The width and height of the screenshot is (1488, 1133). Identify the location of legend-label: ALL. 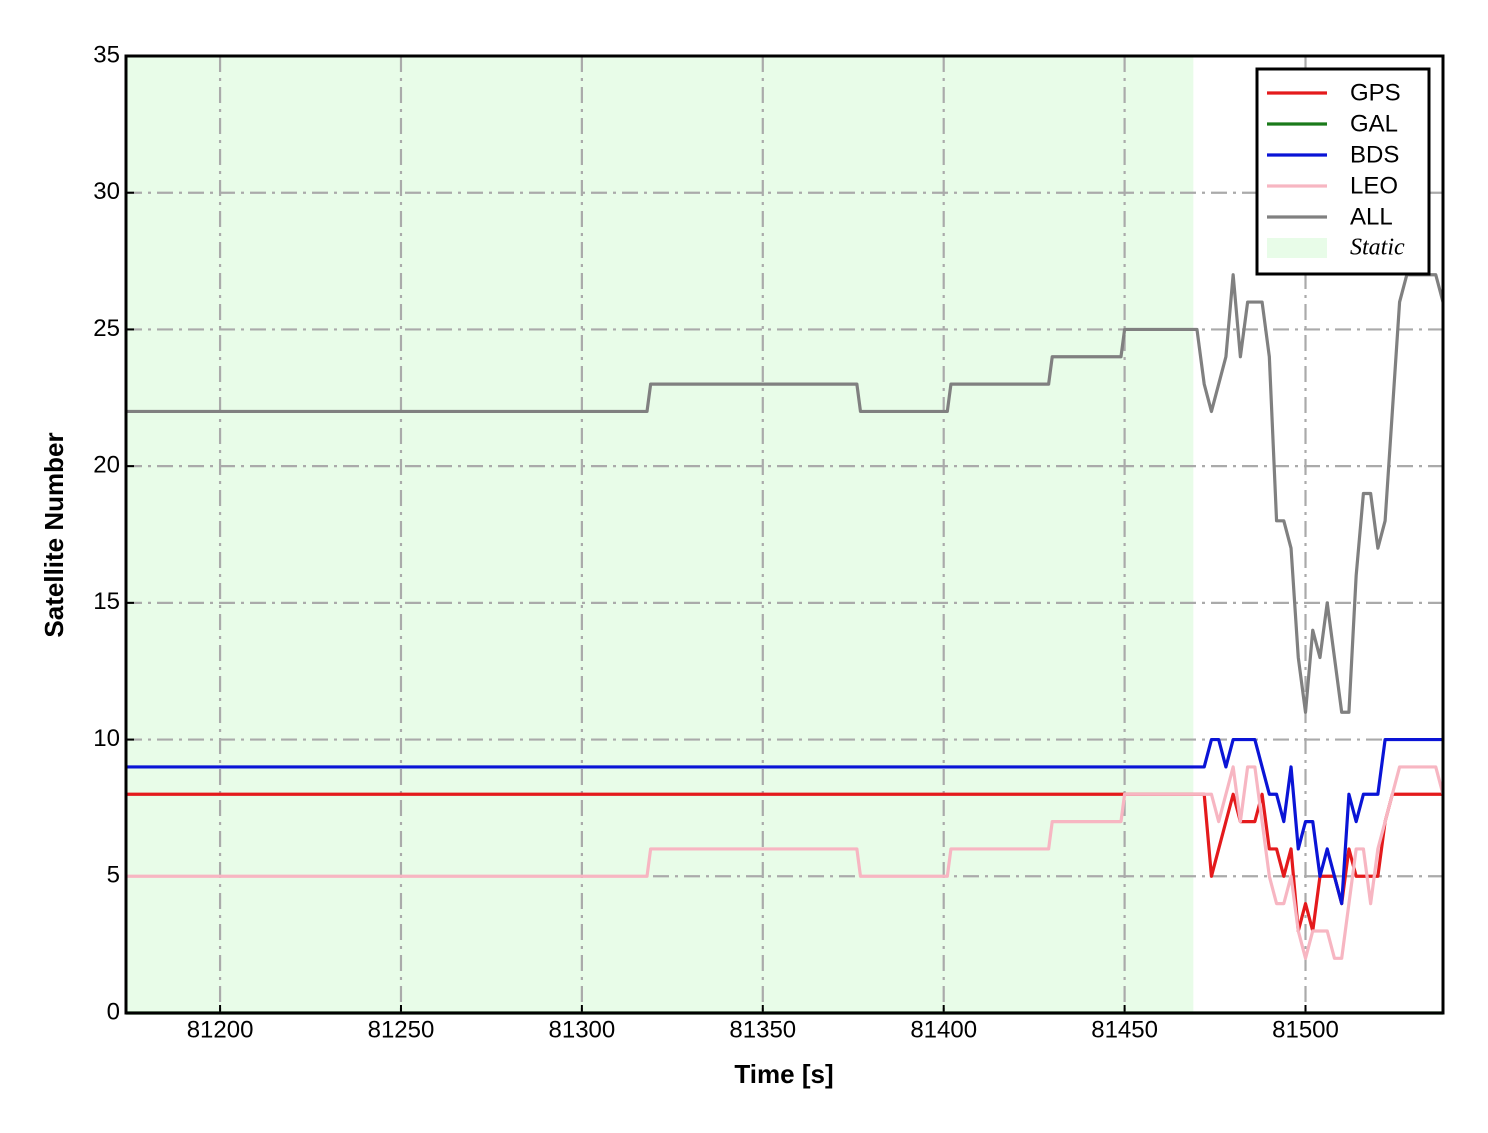
(1371, 216).